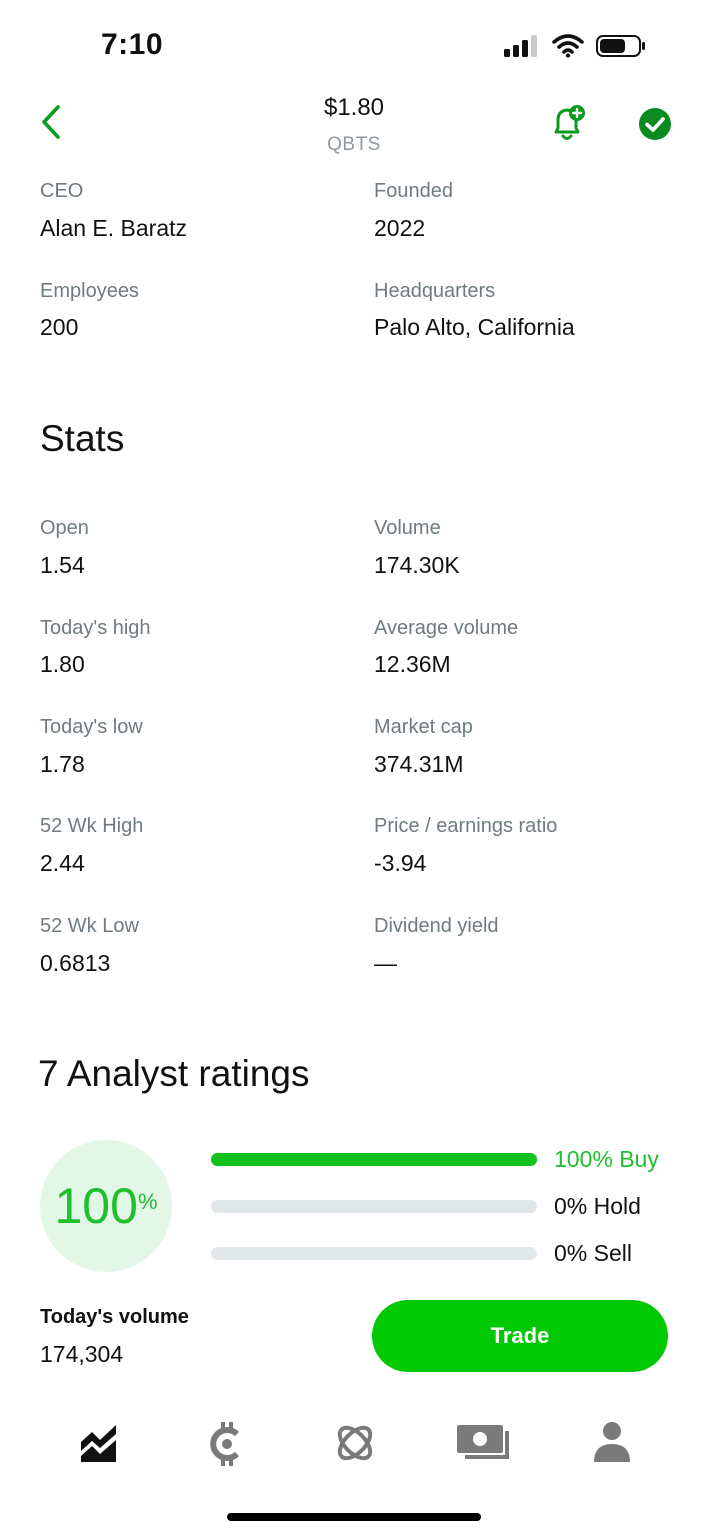 The width and height of the screenshot is (708, 1536). I want to click on status-time: 7:10, so click(132, 44).